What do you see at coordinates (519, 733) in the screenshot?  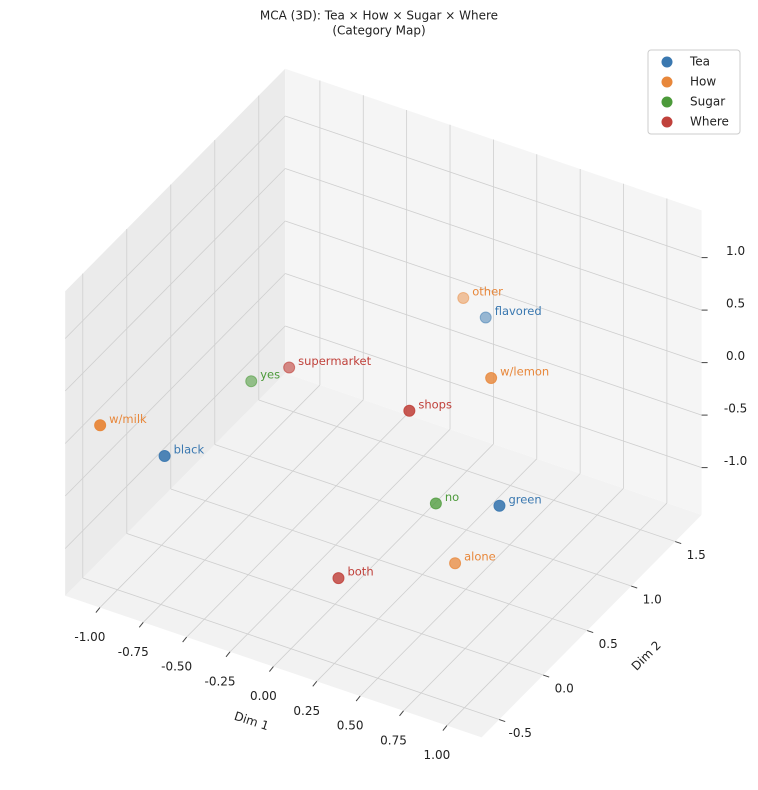 I see `y-tick-label: -0.5` at bounding box center [519, 733].